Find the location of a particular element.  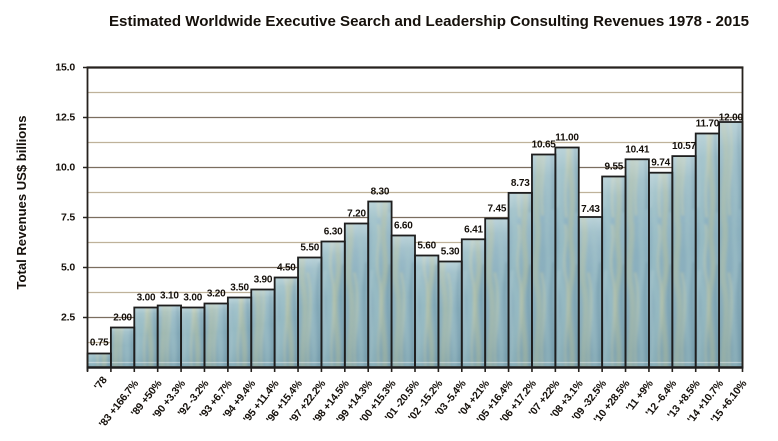

svg-text: 10.65 is located at coordinates (544, 145).